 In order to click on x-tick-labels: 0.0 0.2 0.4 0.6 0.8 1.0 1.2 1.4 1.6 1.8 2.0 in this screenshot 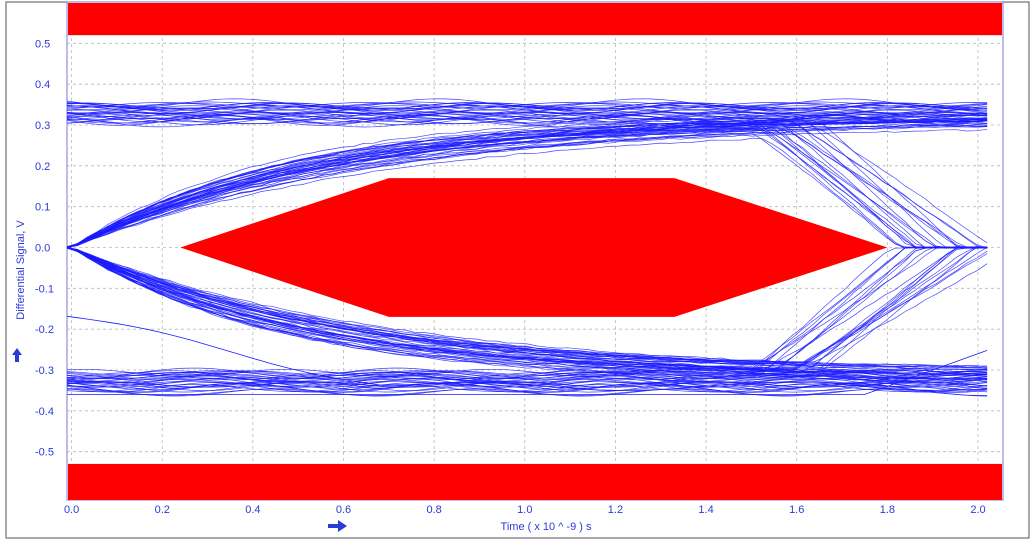, I will do `click(525, 510)`.